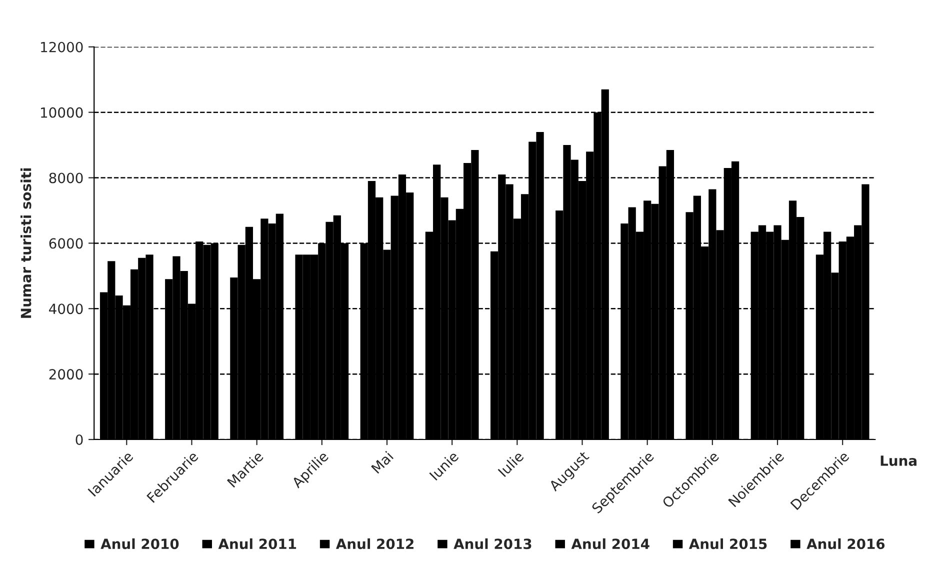 Image resolution: width=941 pixels, height=586 pixels. Describe the element at coordinates (375, 544) in the screenshot. I see `legend-label: Anul 2012` at that location.